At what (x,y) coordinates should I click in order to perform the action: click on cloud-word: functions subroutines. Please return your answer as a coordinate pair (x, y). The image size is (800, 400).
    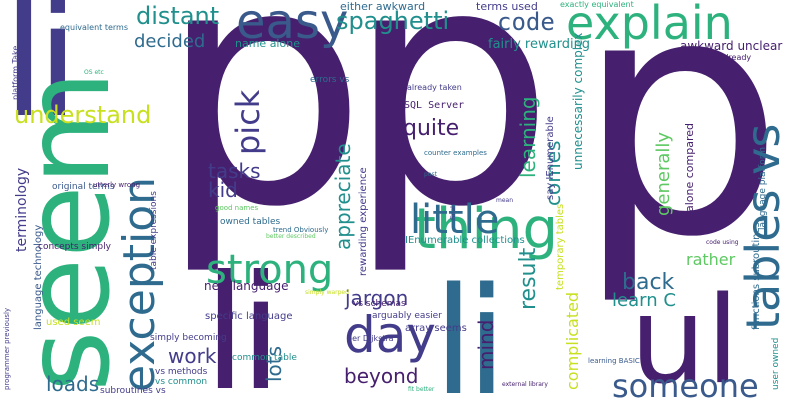
    Looking at the image, I should click on (756, 276).